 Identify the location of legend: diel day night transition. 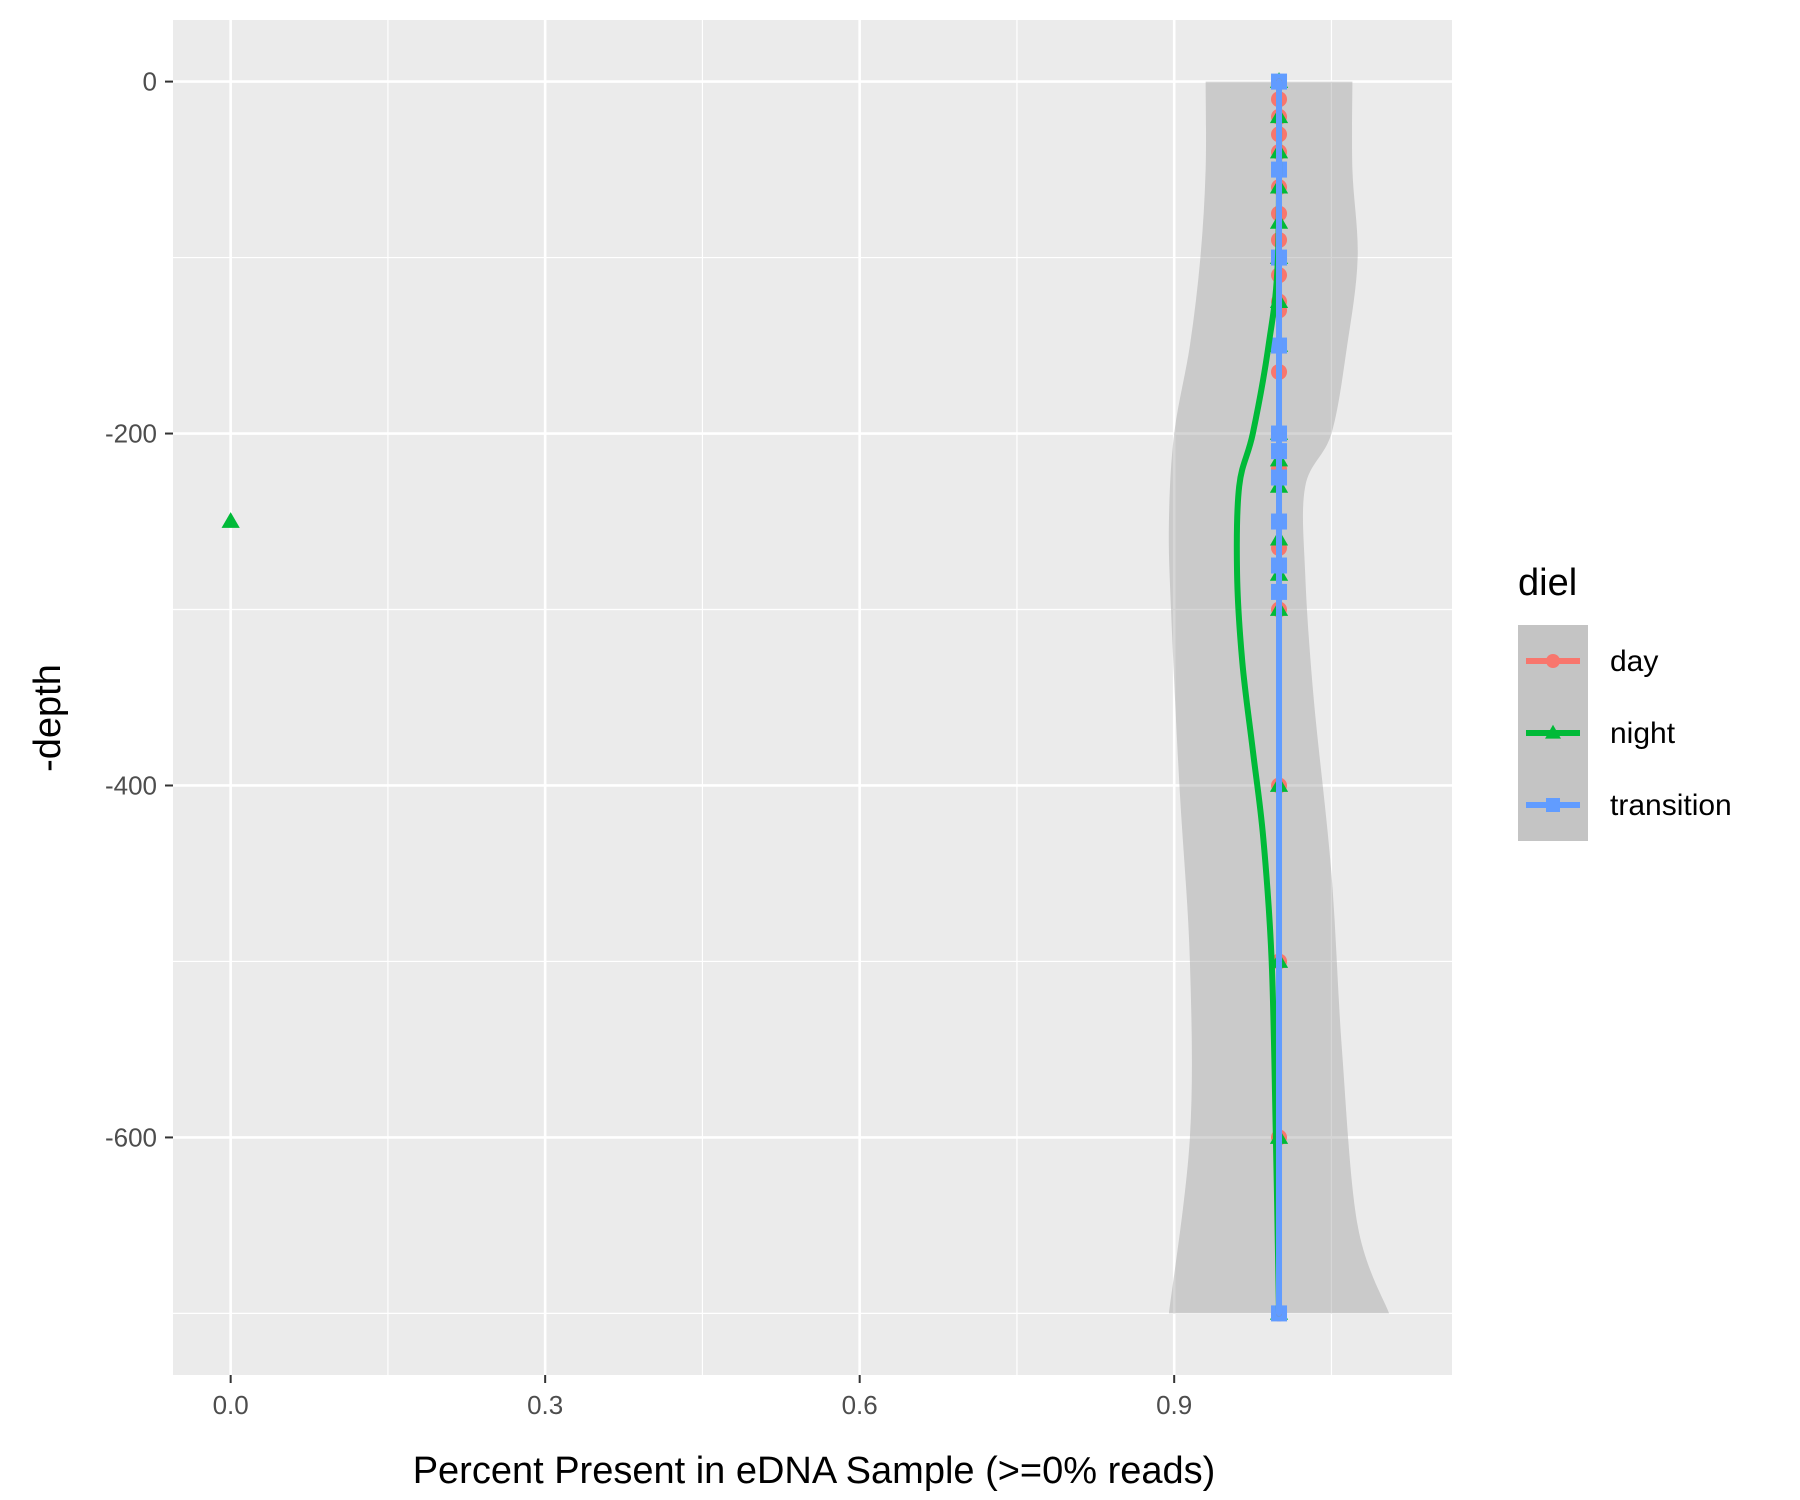
(1625, 701).